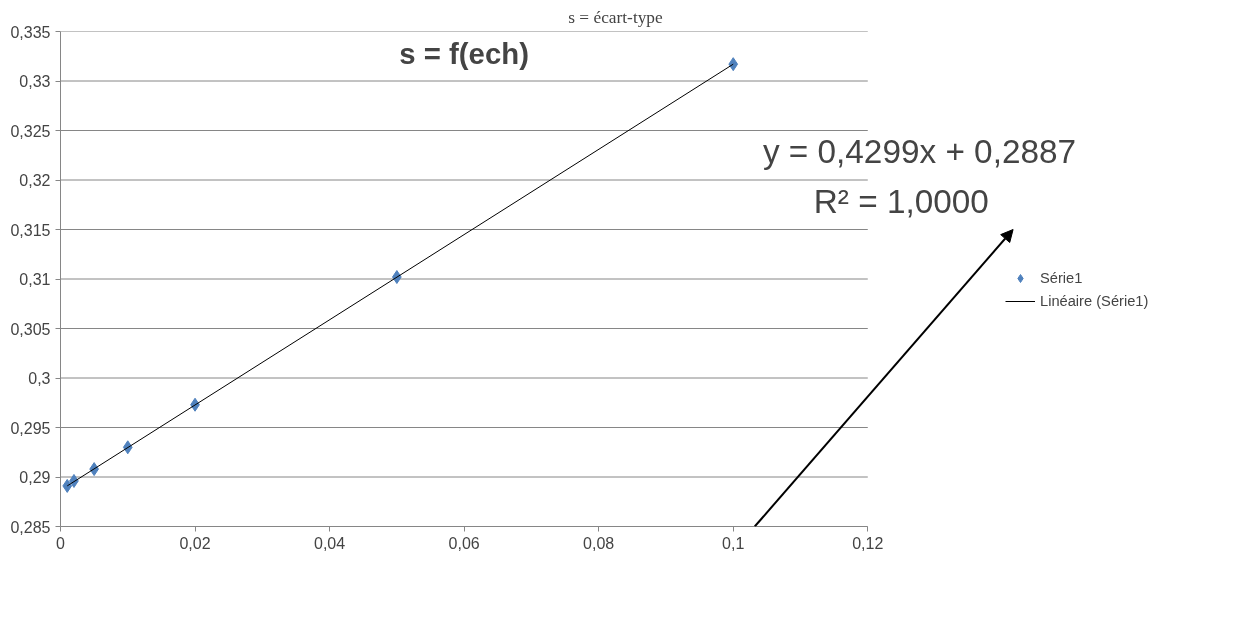 The image size is (1253, 644). What do you see at coordinates (1094, 301) in the screenshot?
I see `legend-label: Linéaire (Série1)` at bounding box center [1094, 301].